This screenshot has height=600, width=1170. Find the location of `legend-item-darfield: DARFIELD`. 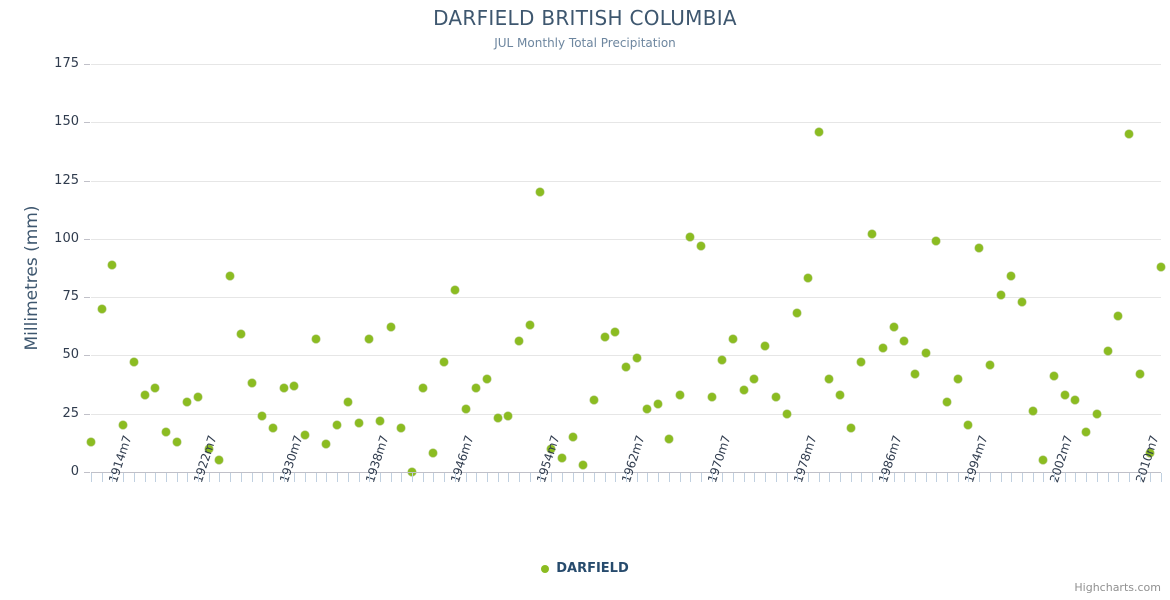

legend-item-darfield: DARFIELD is located at coordinates (585, 569).